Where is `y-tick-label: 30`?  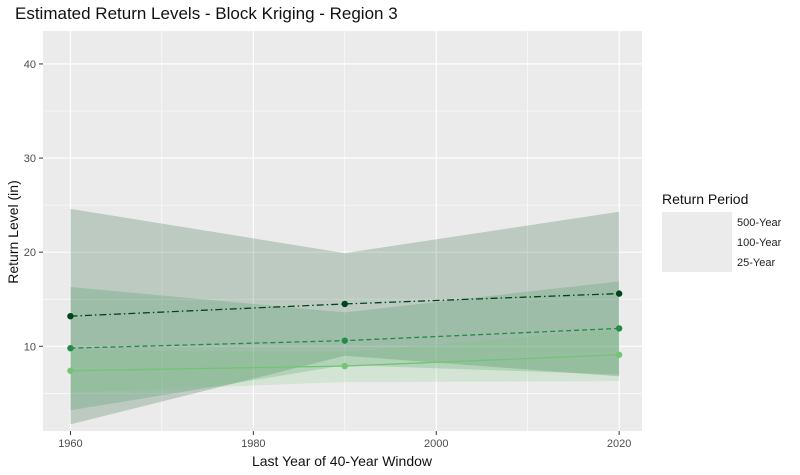
y-tick-label: 30 is located at coordinates (30, 159).